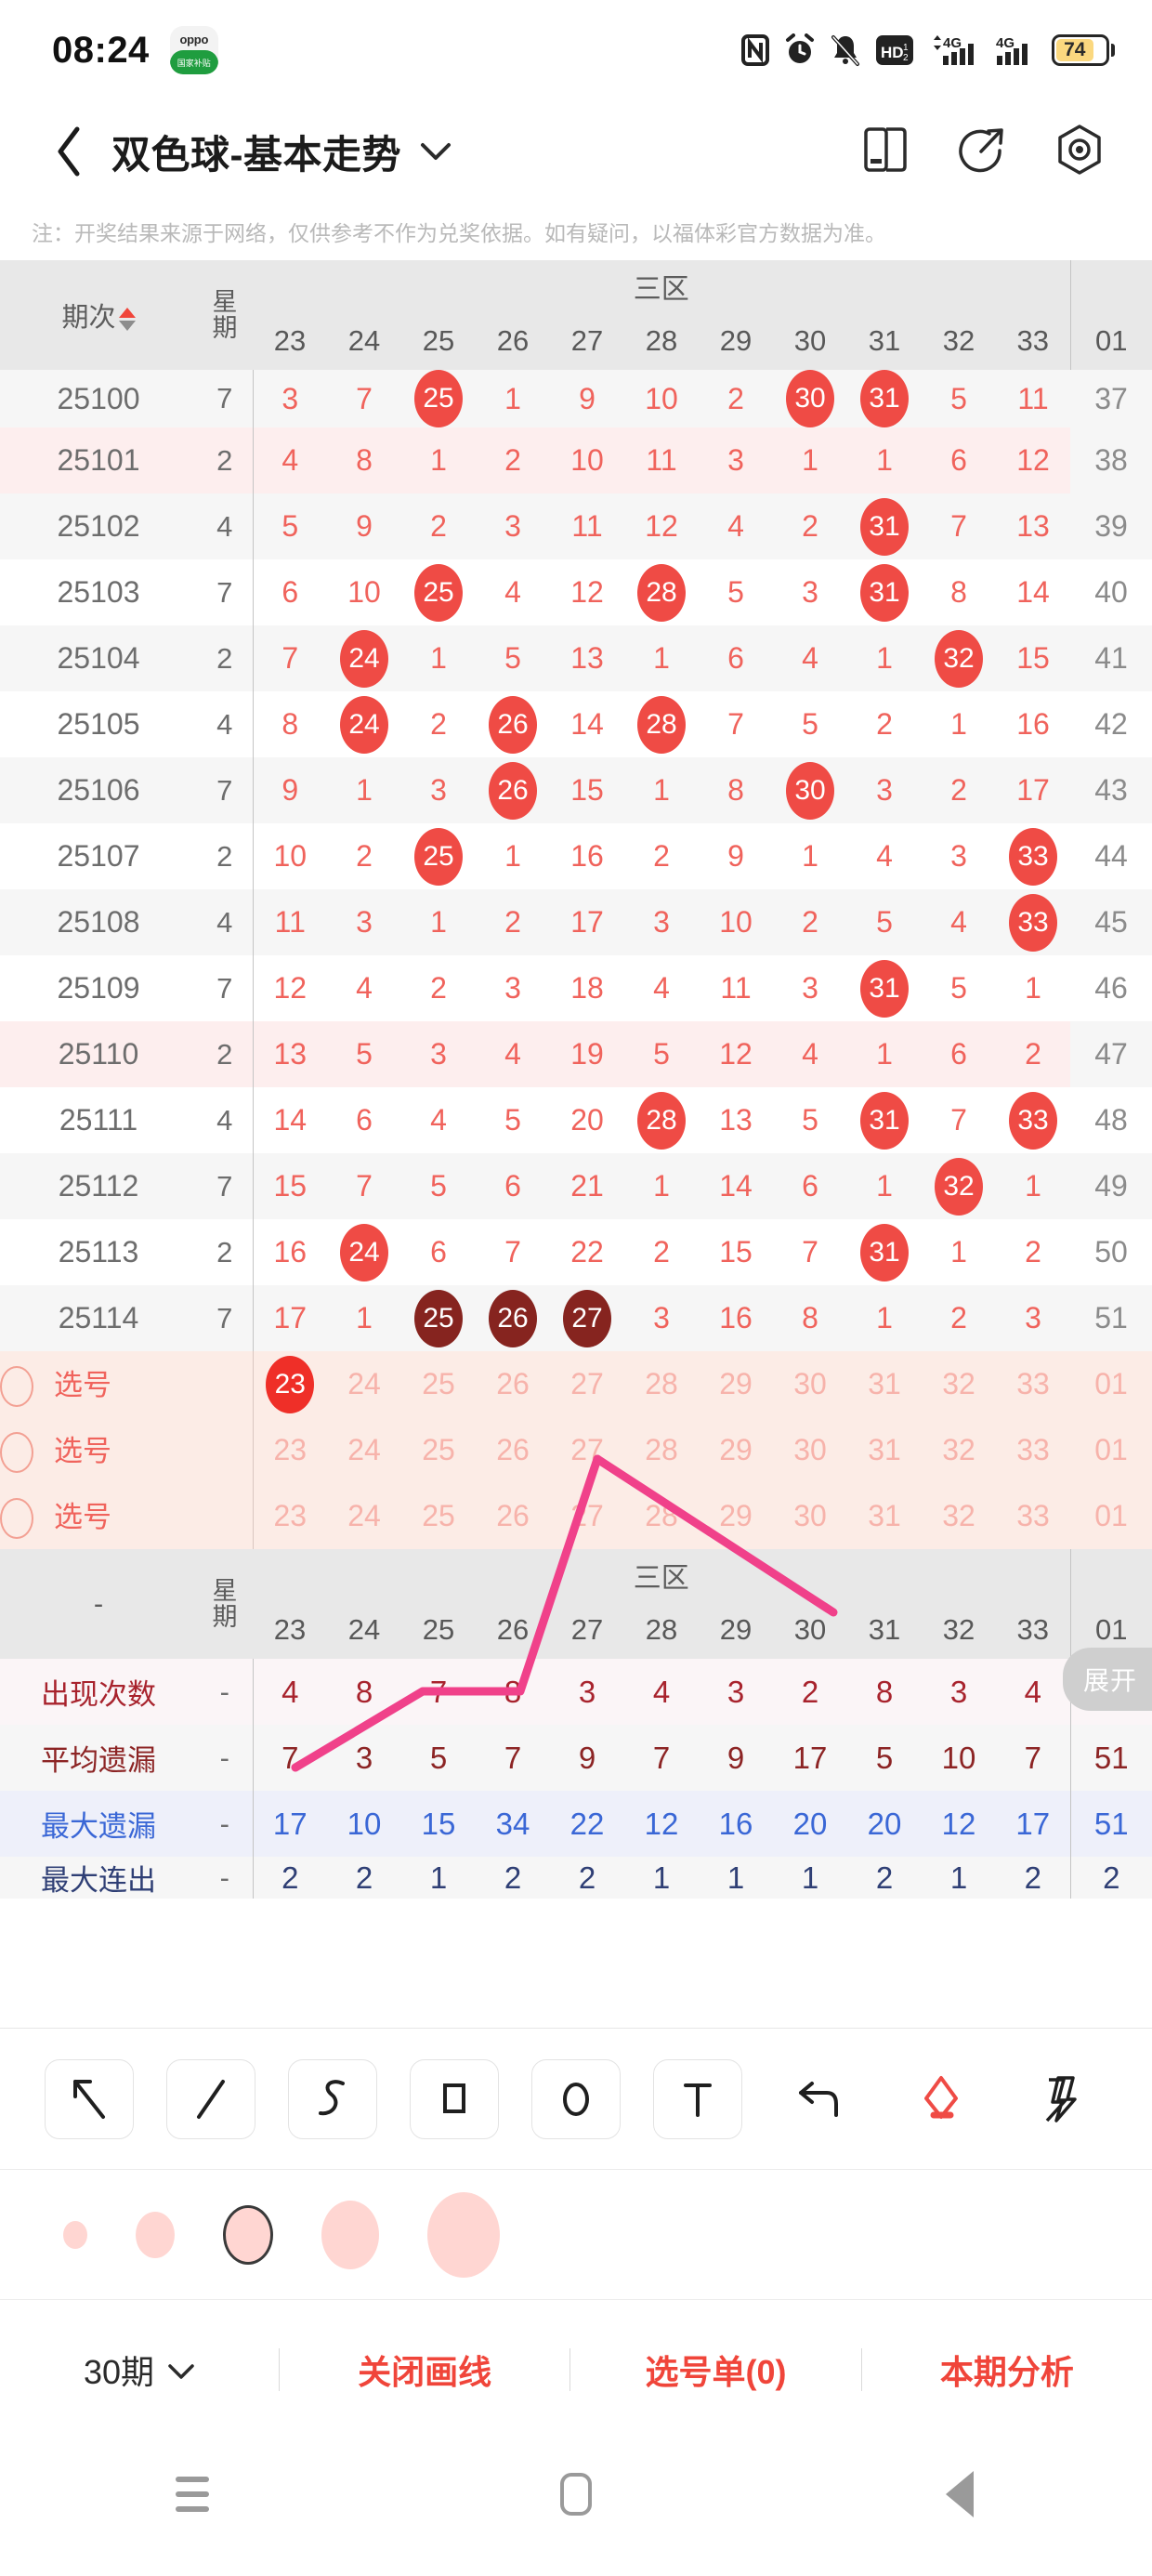  What do you see at coordinates (587, 1054) in the screenshot?
I see `cell-27: 19` at bounding box center [587, 1054].